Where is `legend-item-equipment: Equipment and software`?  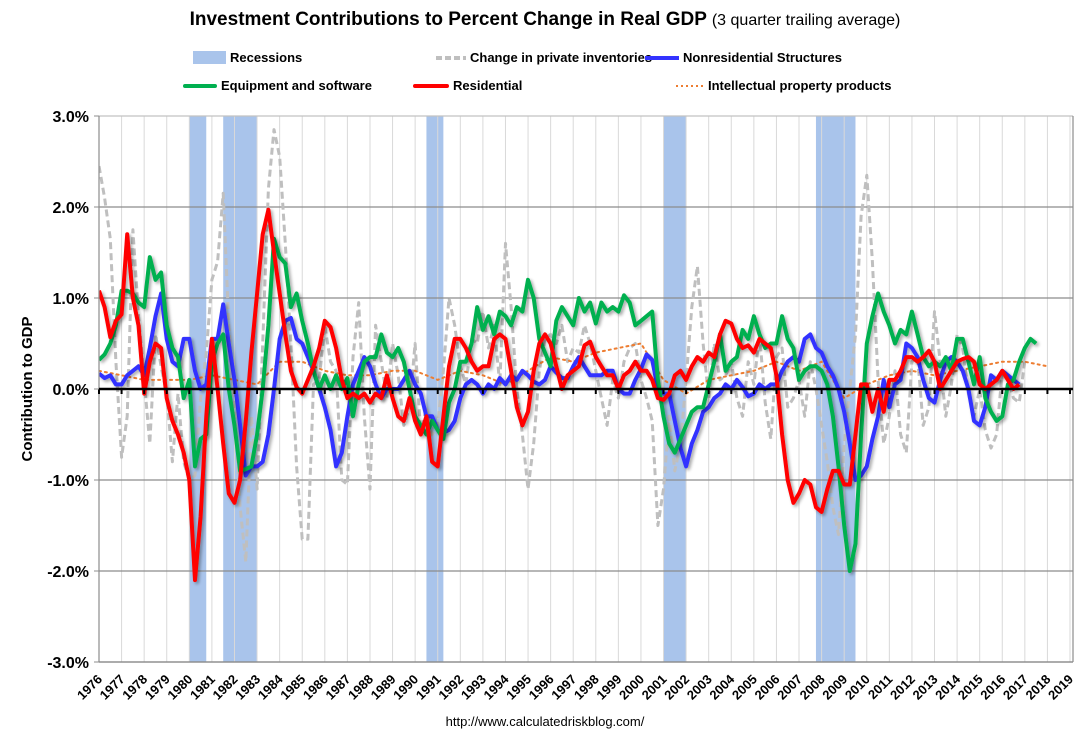 legend-item-equipment: Equipment and software is located at coordinates (277, 85).